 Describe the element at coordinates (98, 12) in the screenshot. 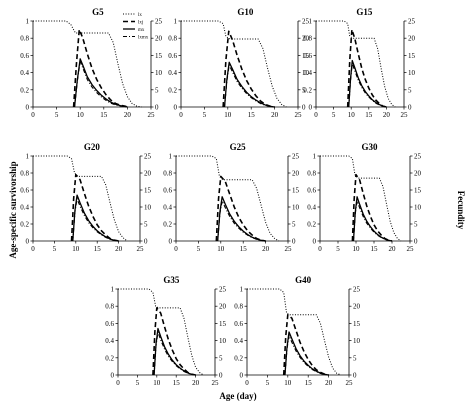

I see `panel-title: G5` at that location.